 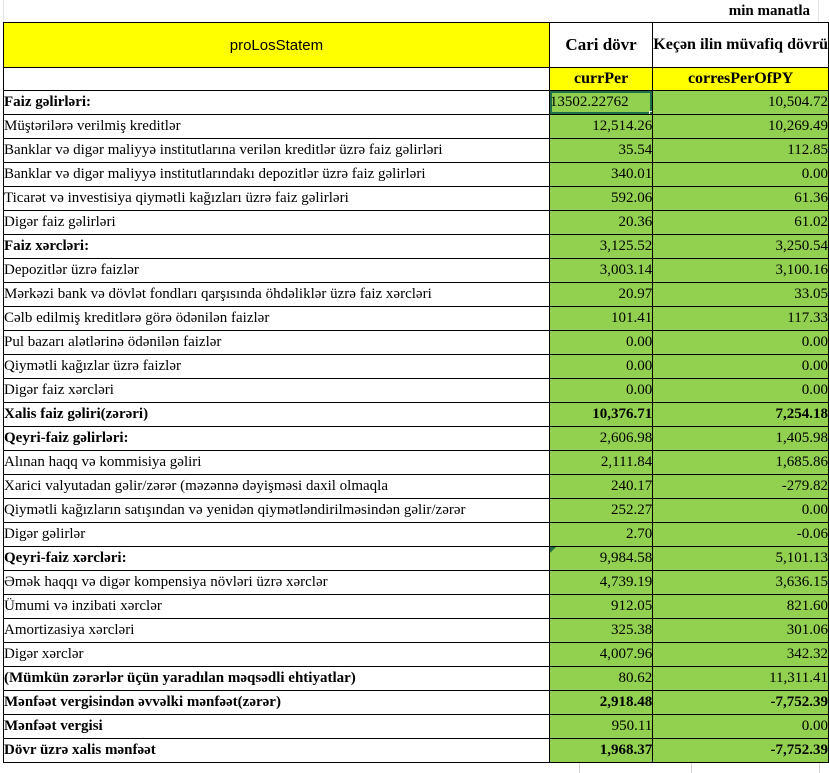 What do you see at coordinates (276, 534) in the screenshot?
I see `row-label-cell: Digər gəlirlər` at bounding box center [276, 534].